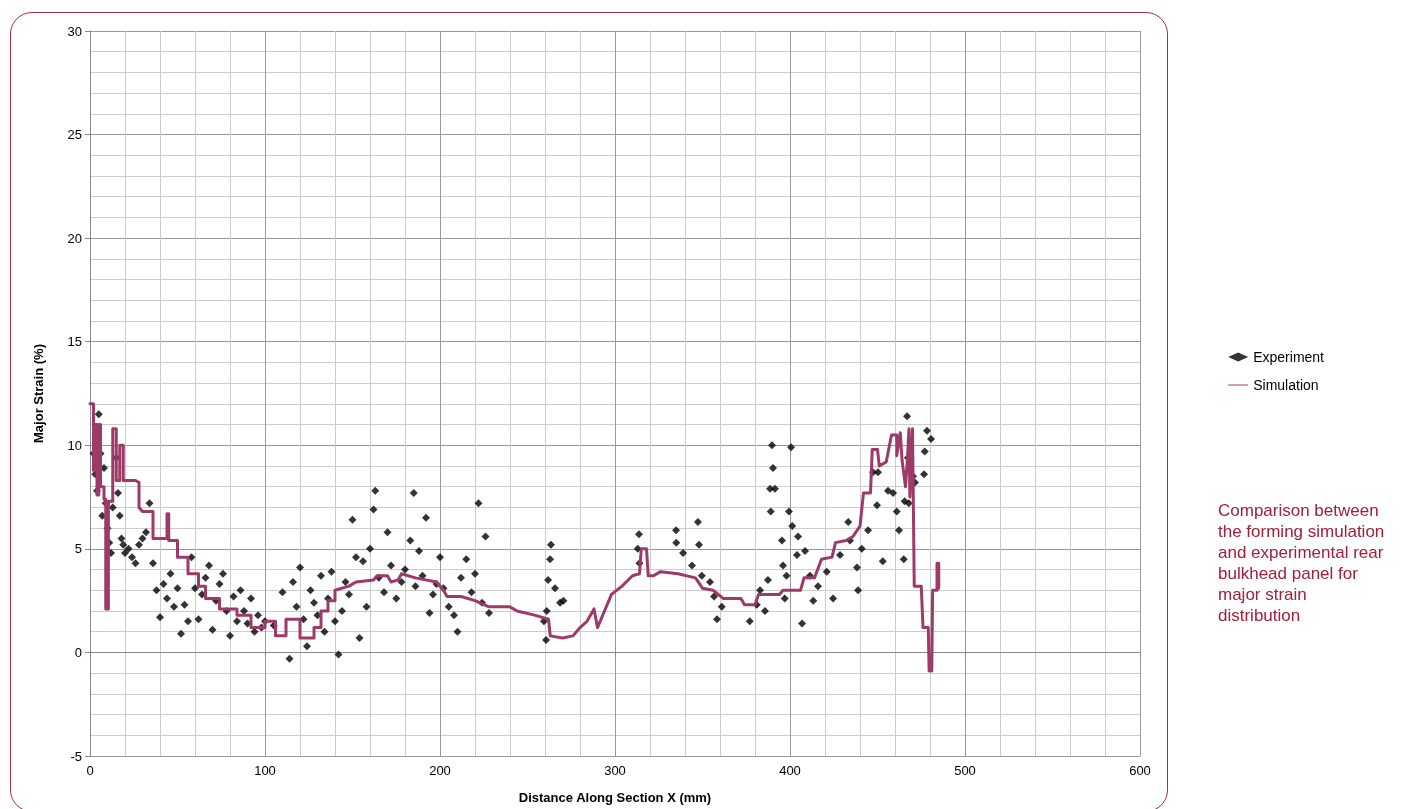  Describe the element at coordinates (74, 342) in the screenshot. I see `y-tick-label: 15` at that location.